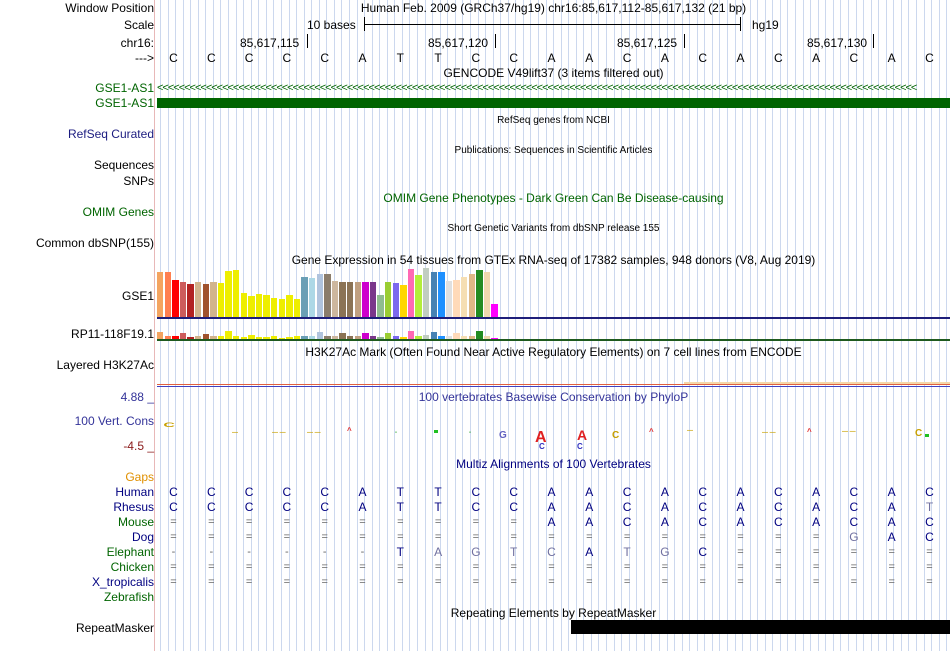 The width and height of the screenshot is (950, 651). Describe the element at coordinates (94, 243) in the screenshot. I see `dbsnp-label: Common dbSNP(155)` at that location.